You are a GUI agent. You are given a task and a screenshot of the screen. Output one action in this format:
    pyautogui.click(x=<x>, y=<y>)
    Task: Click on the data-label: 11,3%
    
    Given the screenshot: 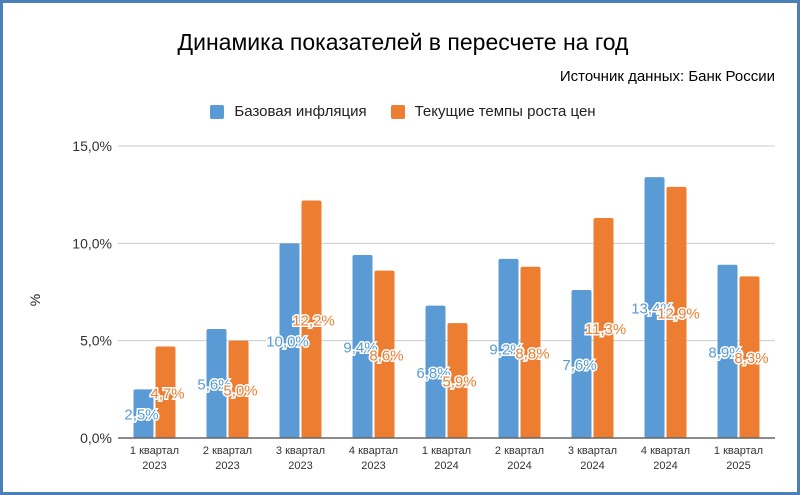 What is the action you would take?
    pyautogui.click(x=605, y=329)
    